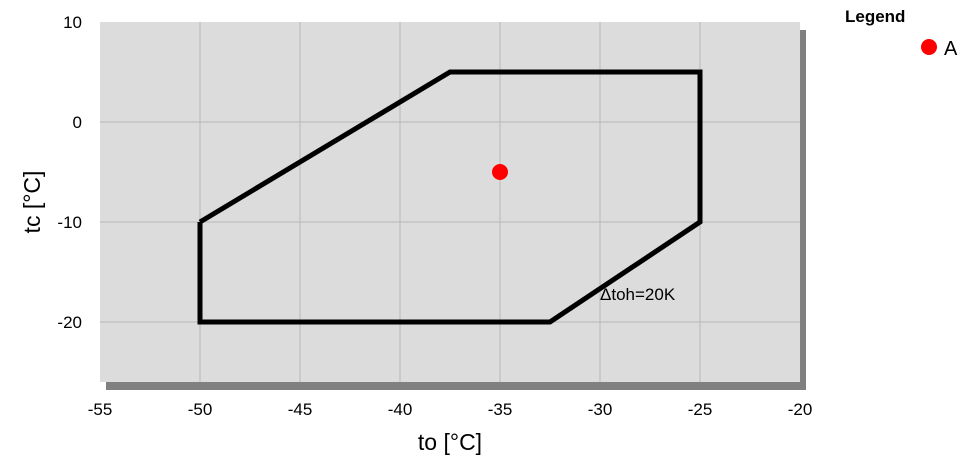 This screenshot has width=965, height=459. I want to click on y-tick-label: 0, so click(77, 122).